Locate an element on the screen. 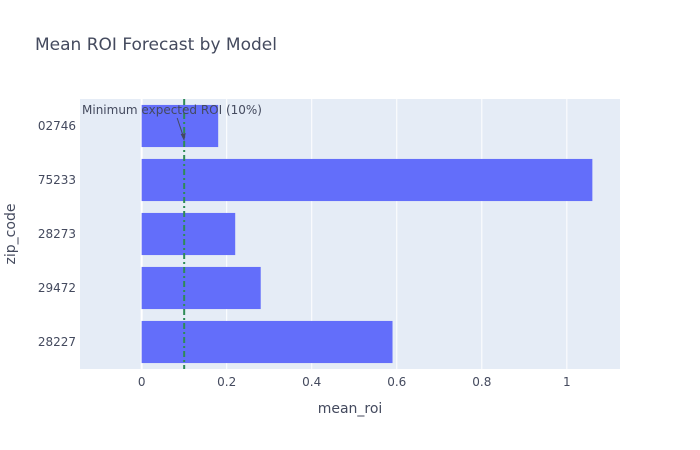 This screenshot has height=450, width=700. x-tick-labels: 0 0.2 0.4 0.6 0.8 1 is located at coordinates (354, 382).